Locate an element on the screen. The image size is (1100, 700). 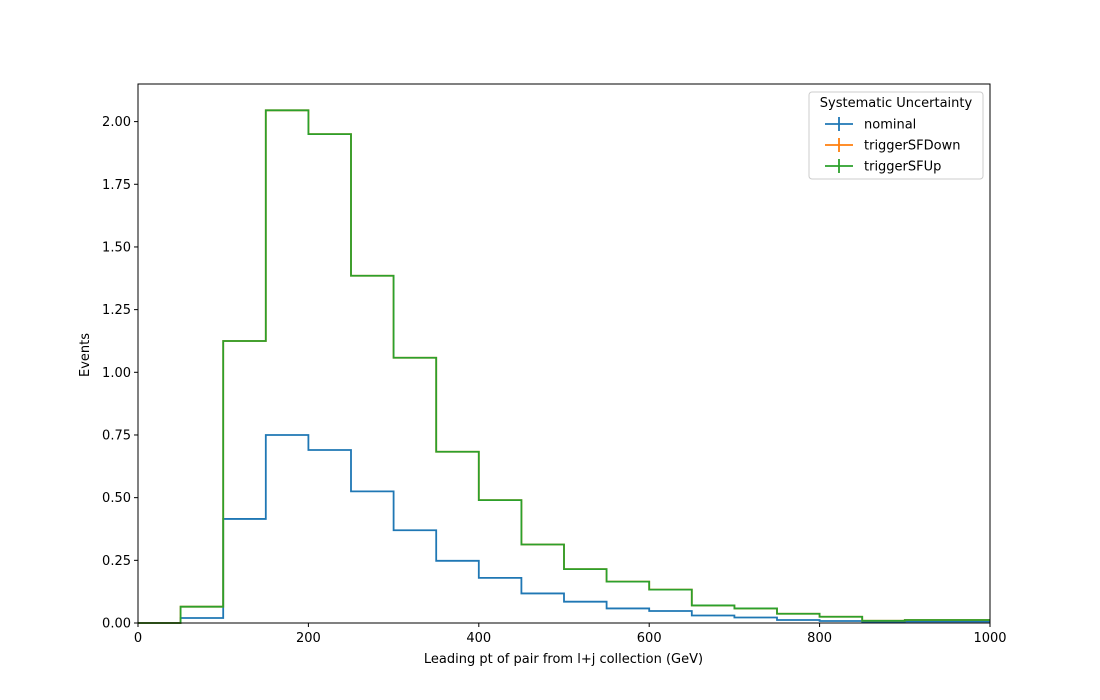
x-tick-label: 800 is located at coordinates (819, 638).